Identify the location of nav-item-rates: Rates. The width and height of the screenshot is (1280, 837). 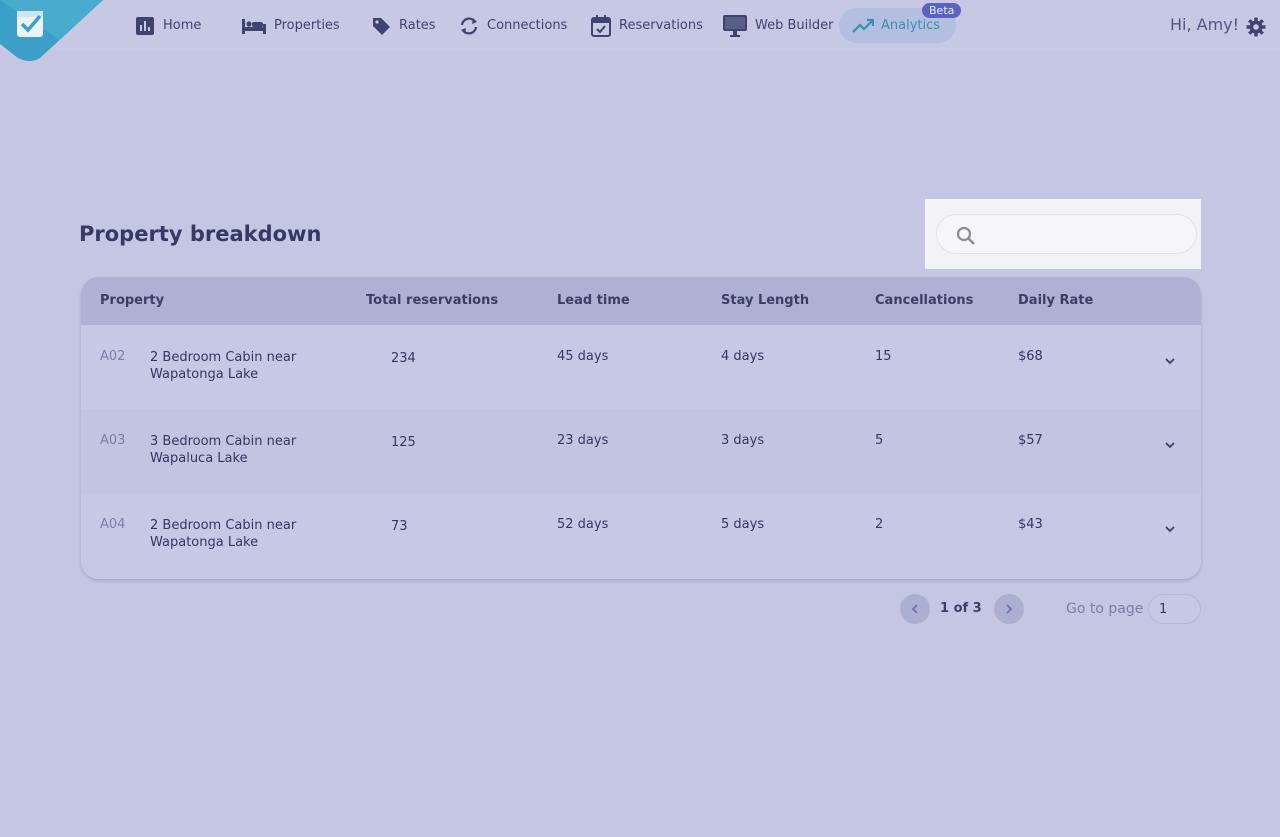
(402, 25).